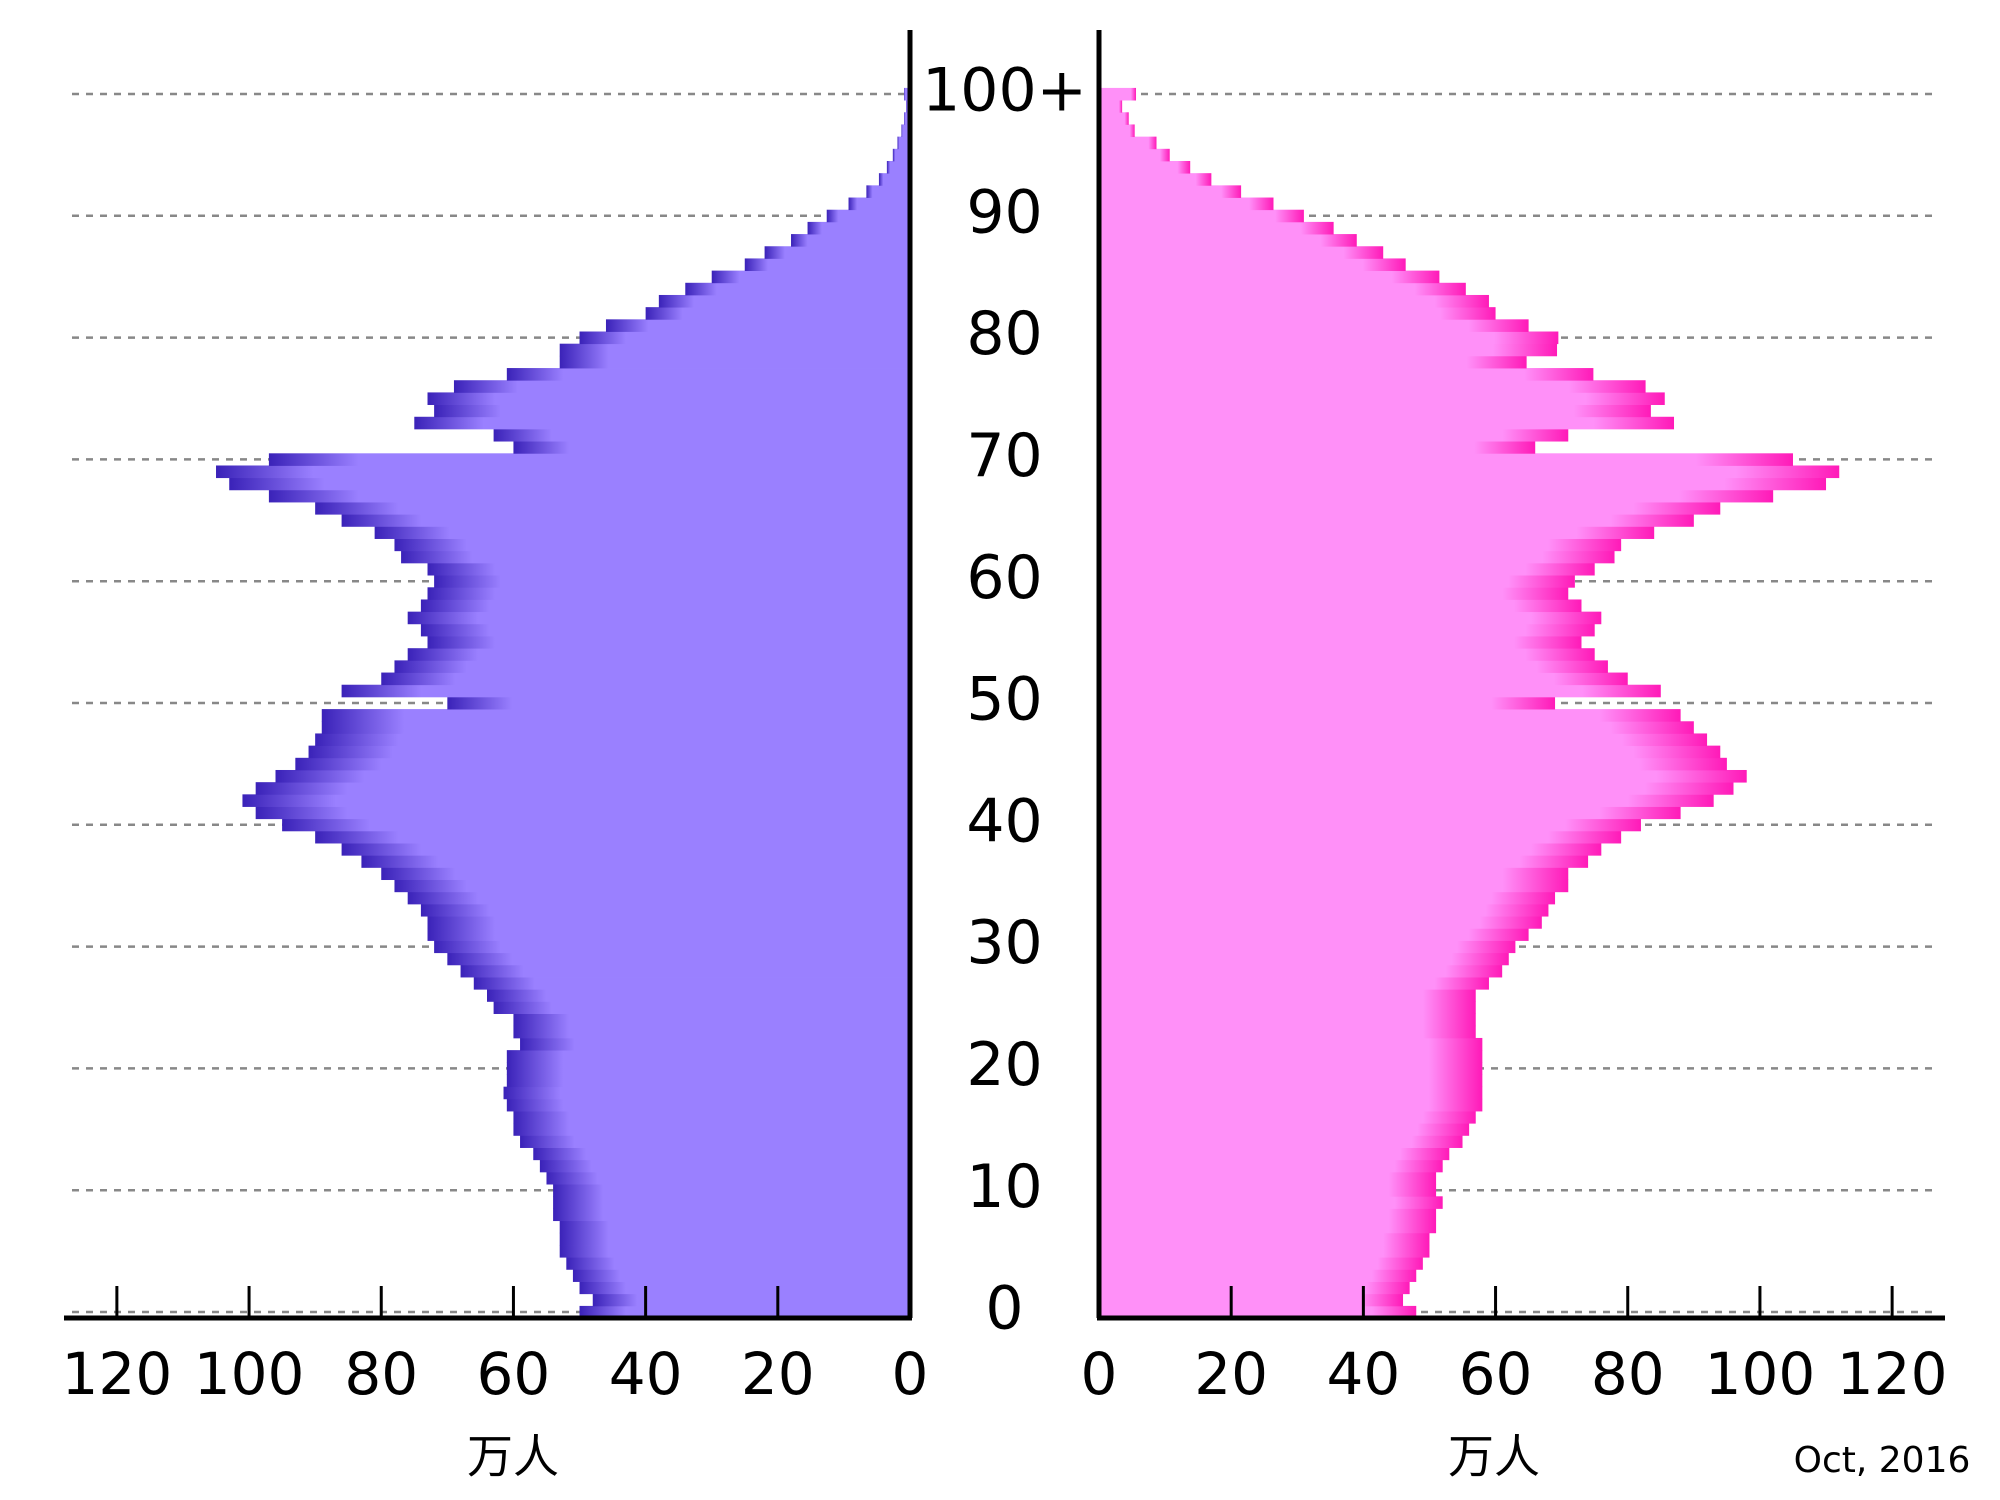 The width and height of the screenshot is (2000, 1500). What do you see at coordinates (1004, 456) in the screenshot?
I see `y-tick-label: 70` at bounding box center [1004, 456].